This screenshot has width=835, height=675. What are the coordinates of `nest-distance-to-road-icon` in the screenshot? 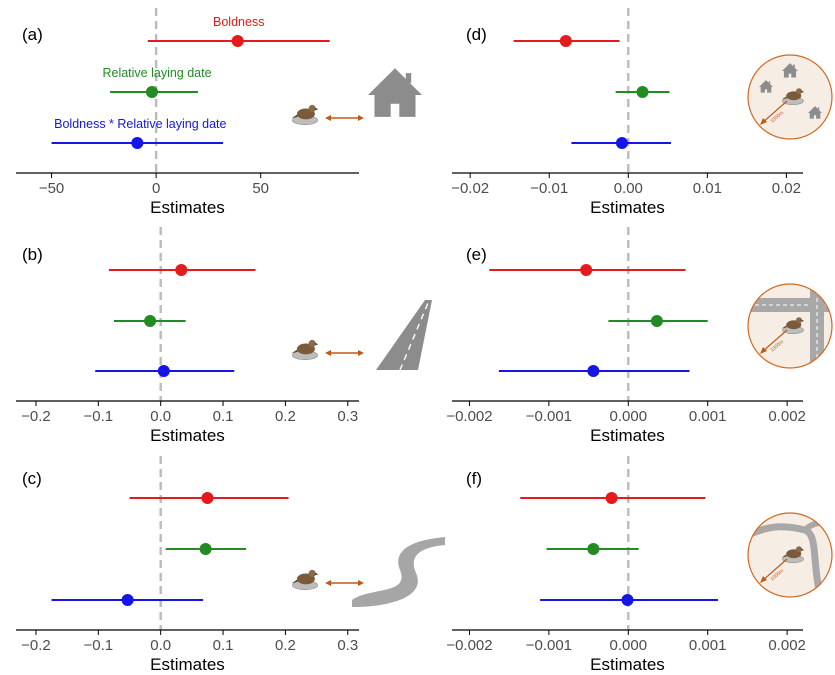 It's located at (361, 335).